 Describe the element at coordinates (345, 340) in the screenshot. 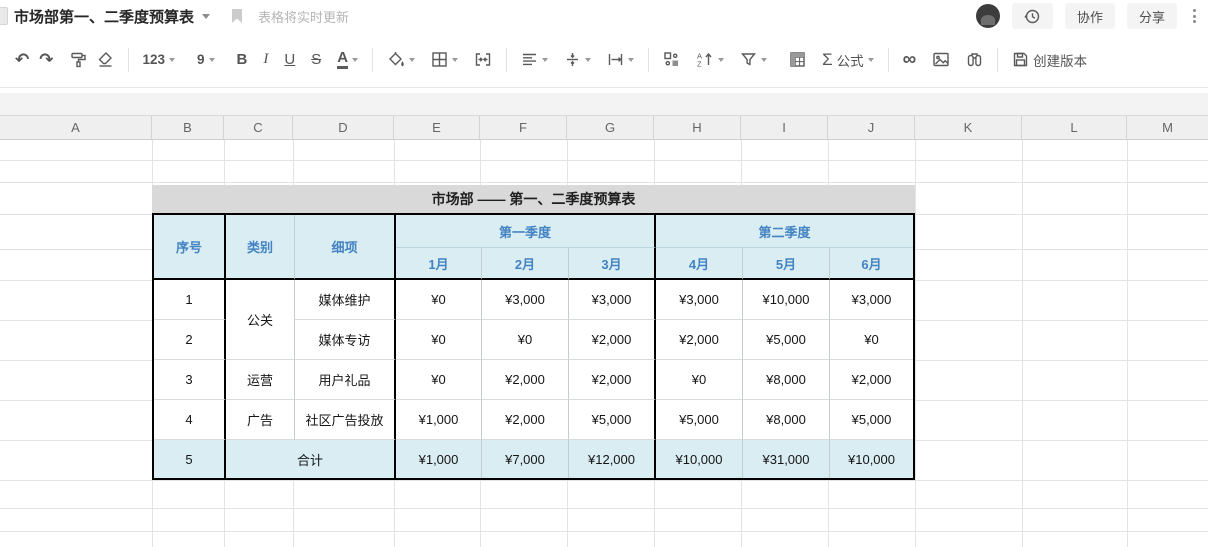

I see `cell-item: 媒体专访` at that location.